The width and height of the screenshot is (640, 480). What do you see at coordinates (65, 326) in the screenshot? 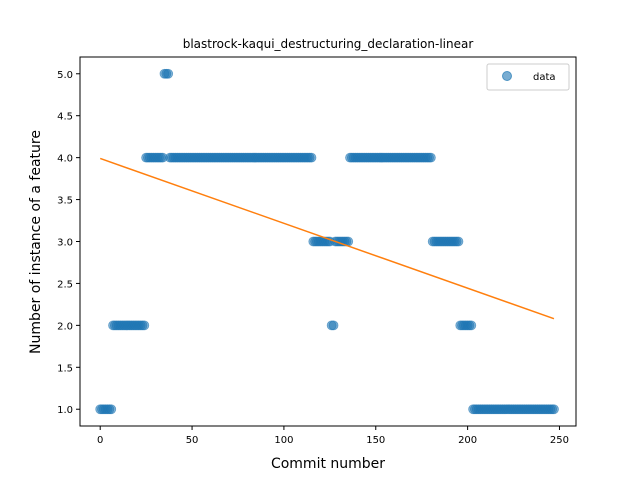
I see `y-tick-label: 2.0` at bounding box center [65, 326].